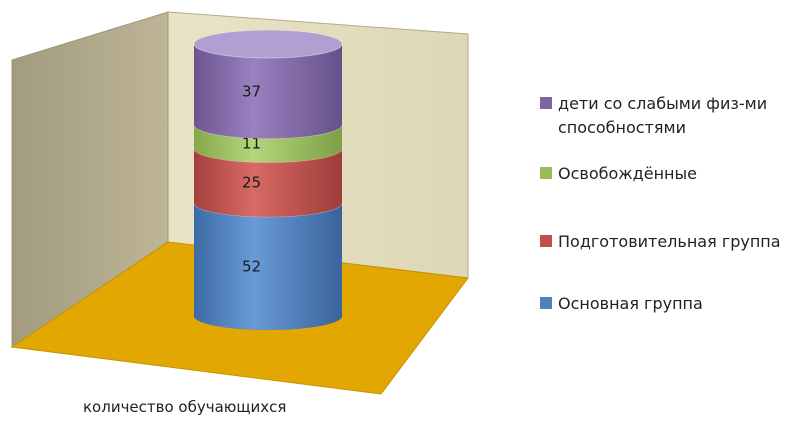 The image size is (808, 422). I want to click on legend-swatch-weak, so click(546, 103).